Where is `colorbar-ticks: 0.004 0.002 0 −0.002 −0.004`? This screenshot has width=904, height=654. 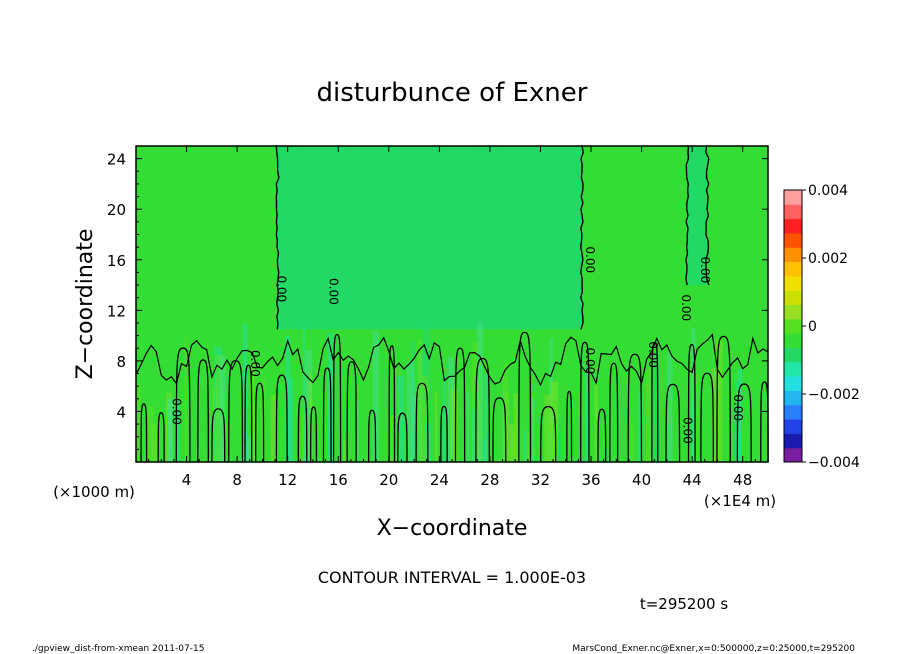 colorbar-ticks: 0.004 0.002 0 −0.002 −0.004 is located at coordinates (831, 327).